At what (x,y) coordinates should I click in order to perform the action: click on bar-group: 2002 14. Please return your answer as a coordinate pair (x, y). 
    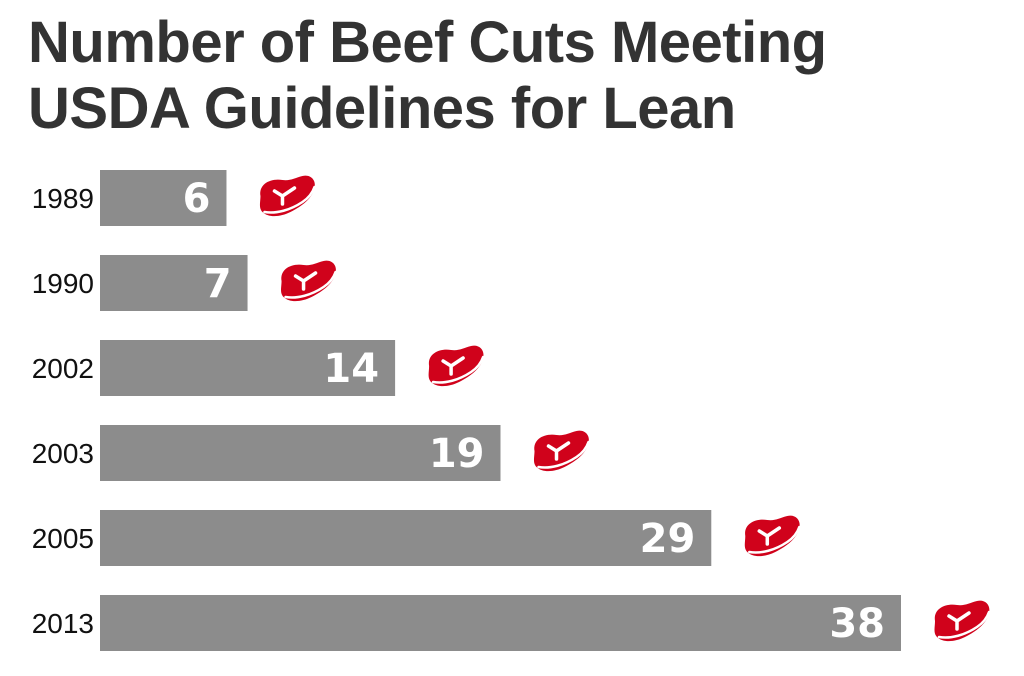
    Looking at the image, I should click on (258, 368).